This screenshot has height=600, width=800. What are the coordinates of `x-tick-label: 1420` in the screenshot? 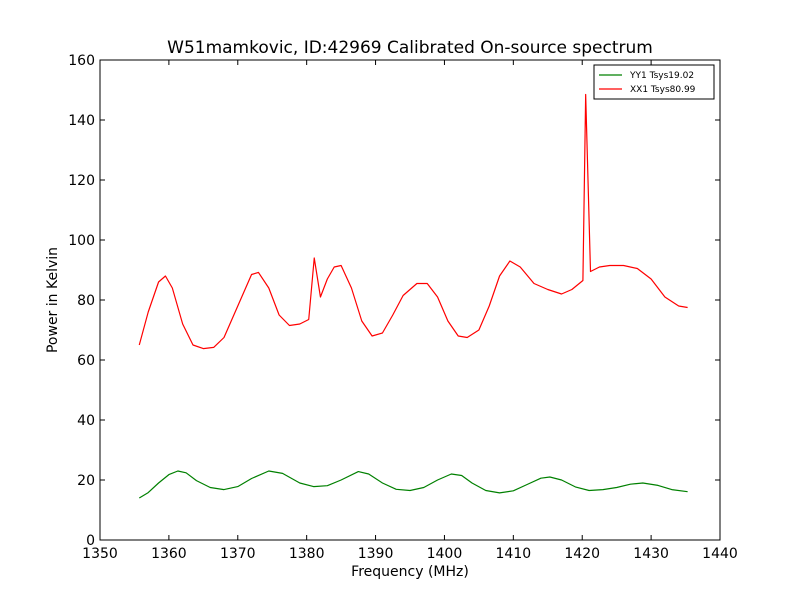 It's located at (582, 554).